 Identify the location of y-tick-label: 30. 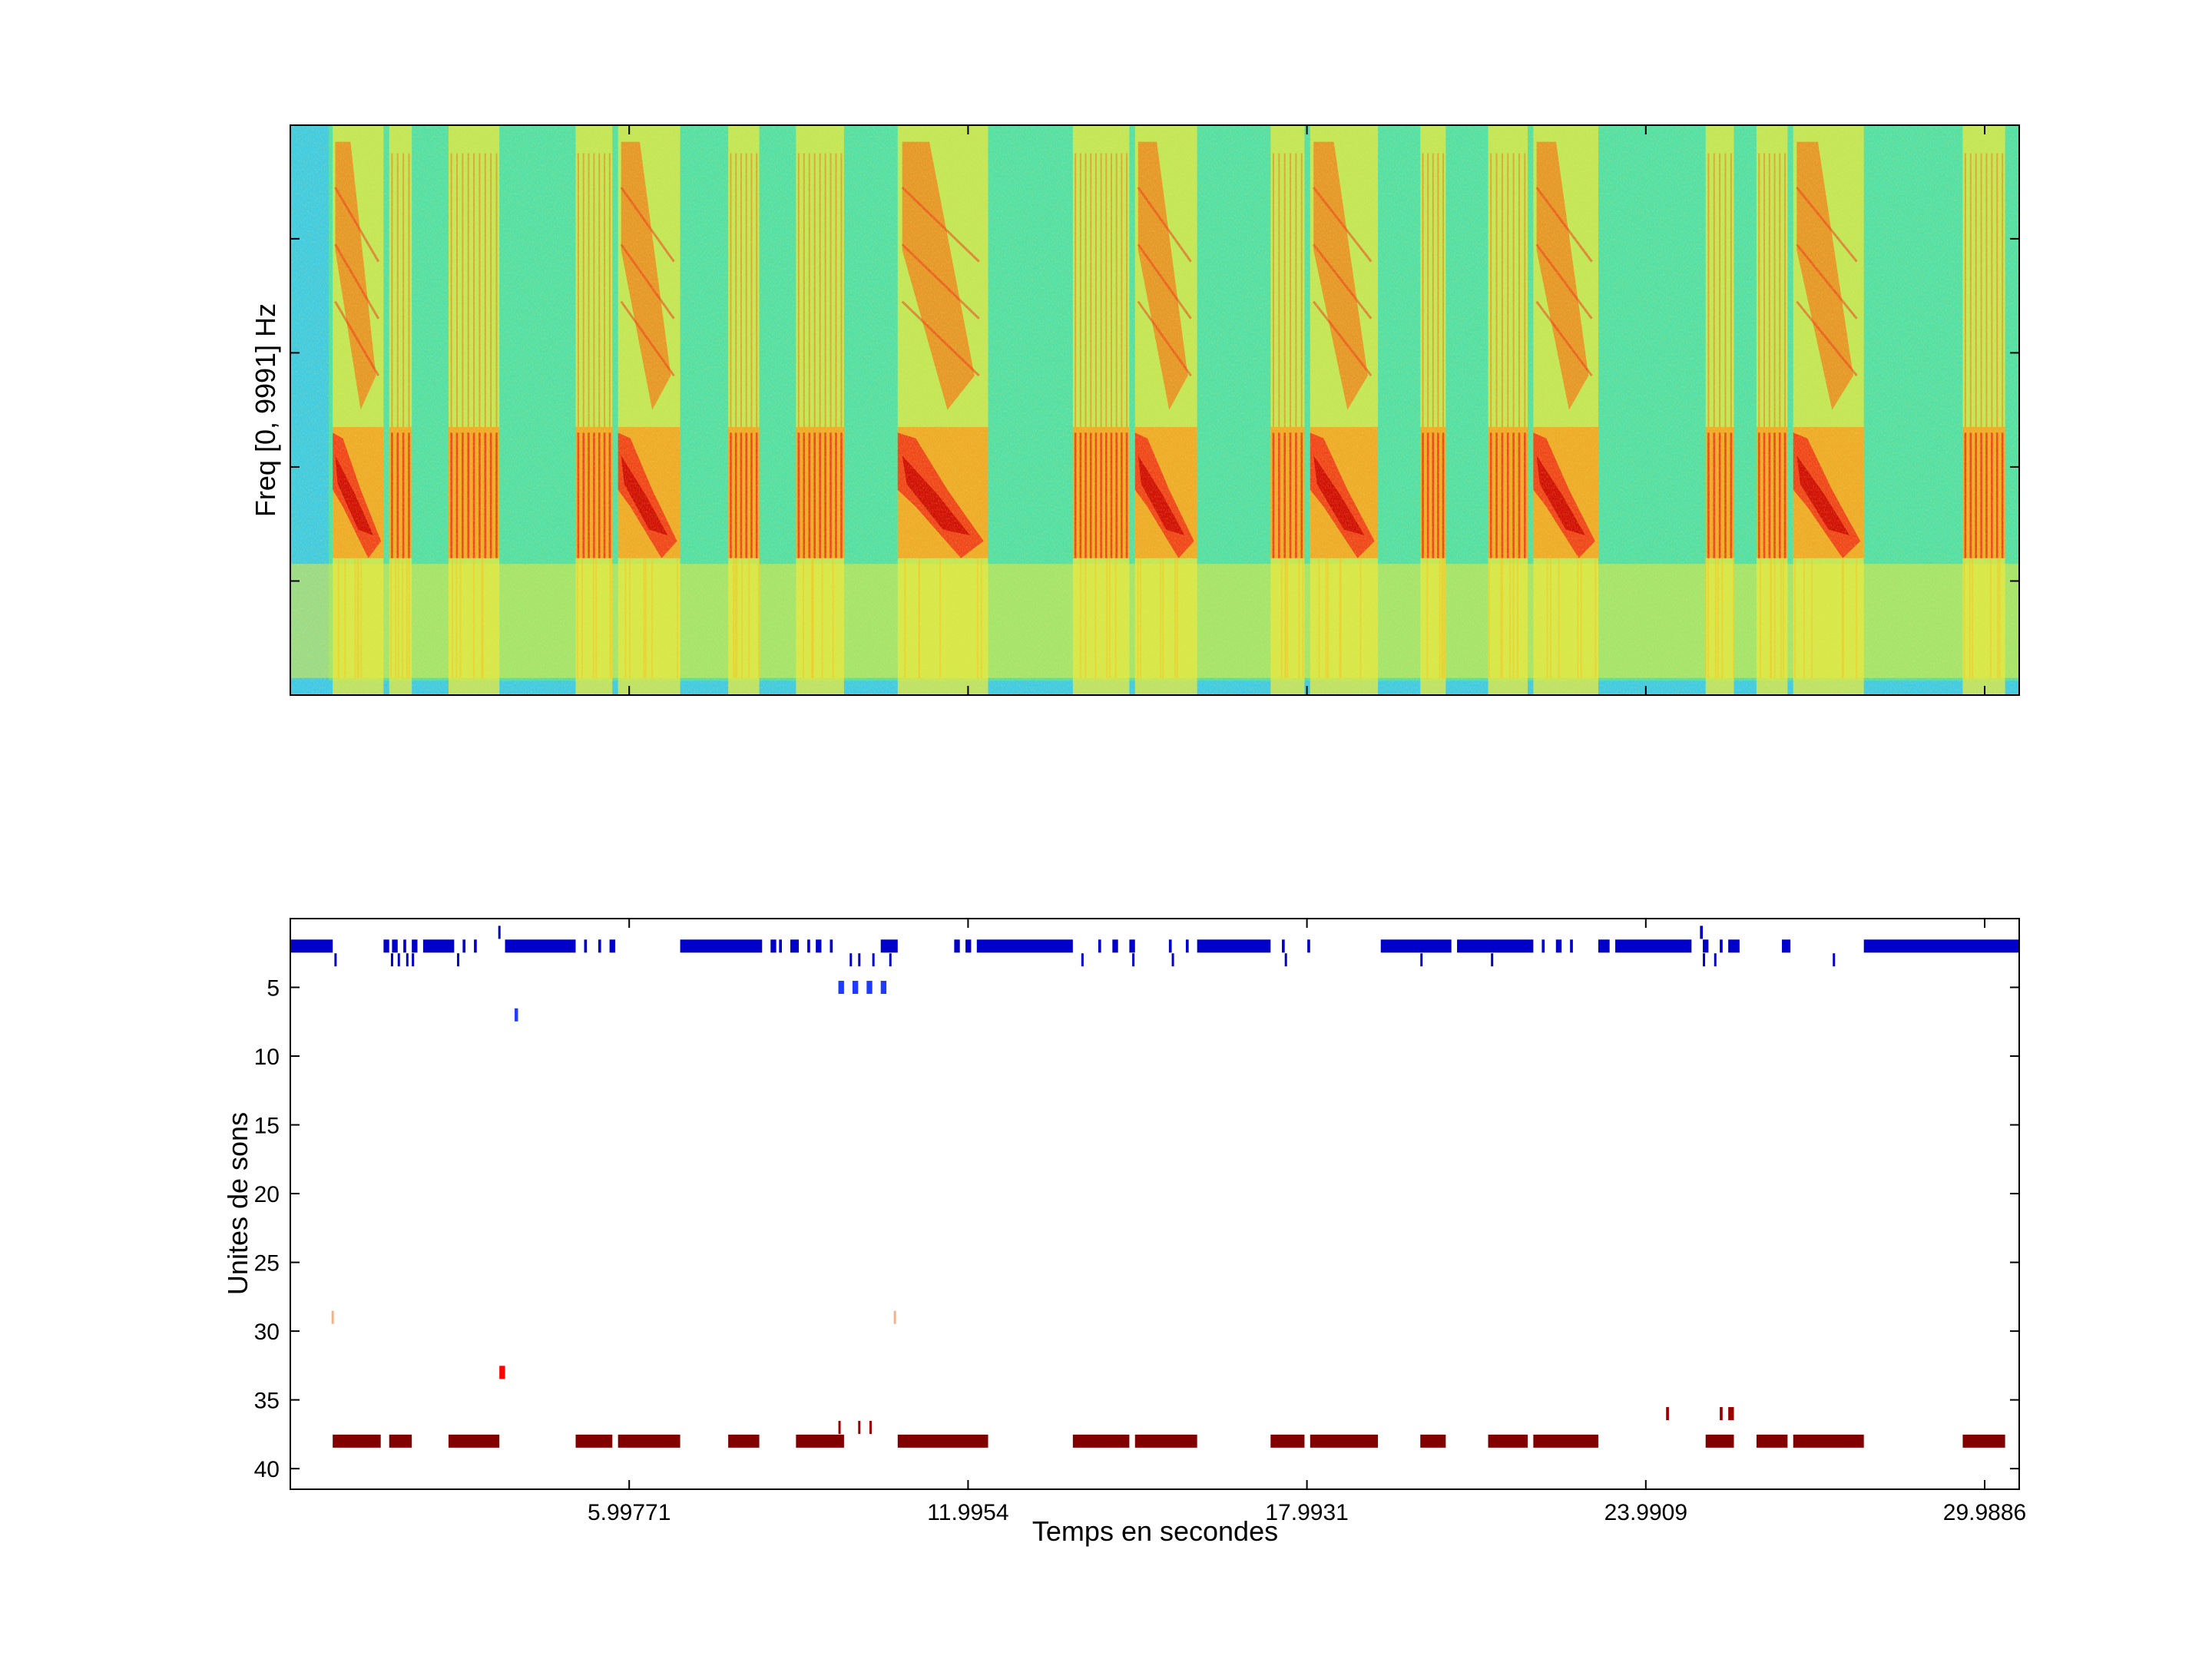
(267, 1332).